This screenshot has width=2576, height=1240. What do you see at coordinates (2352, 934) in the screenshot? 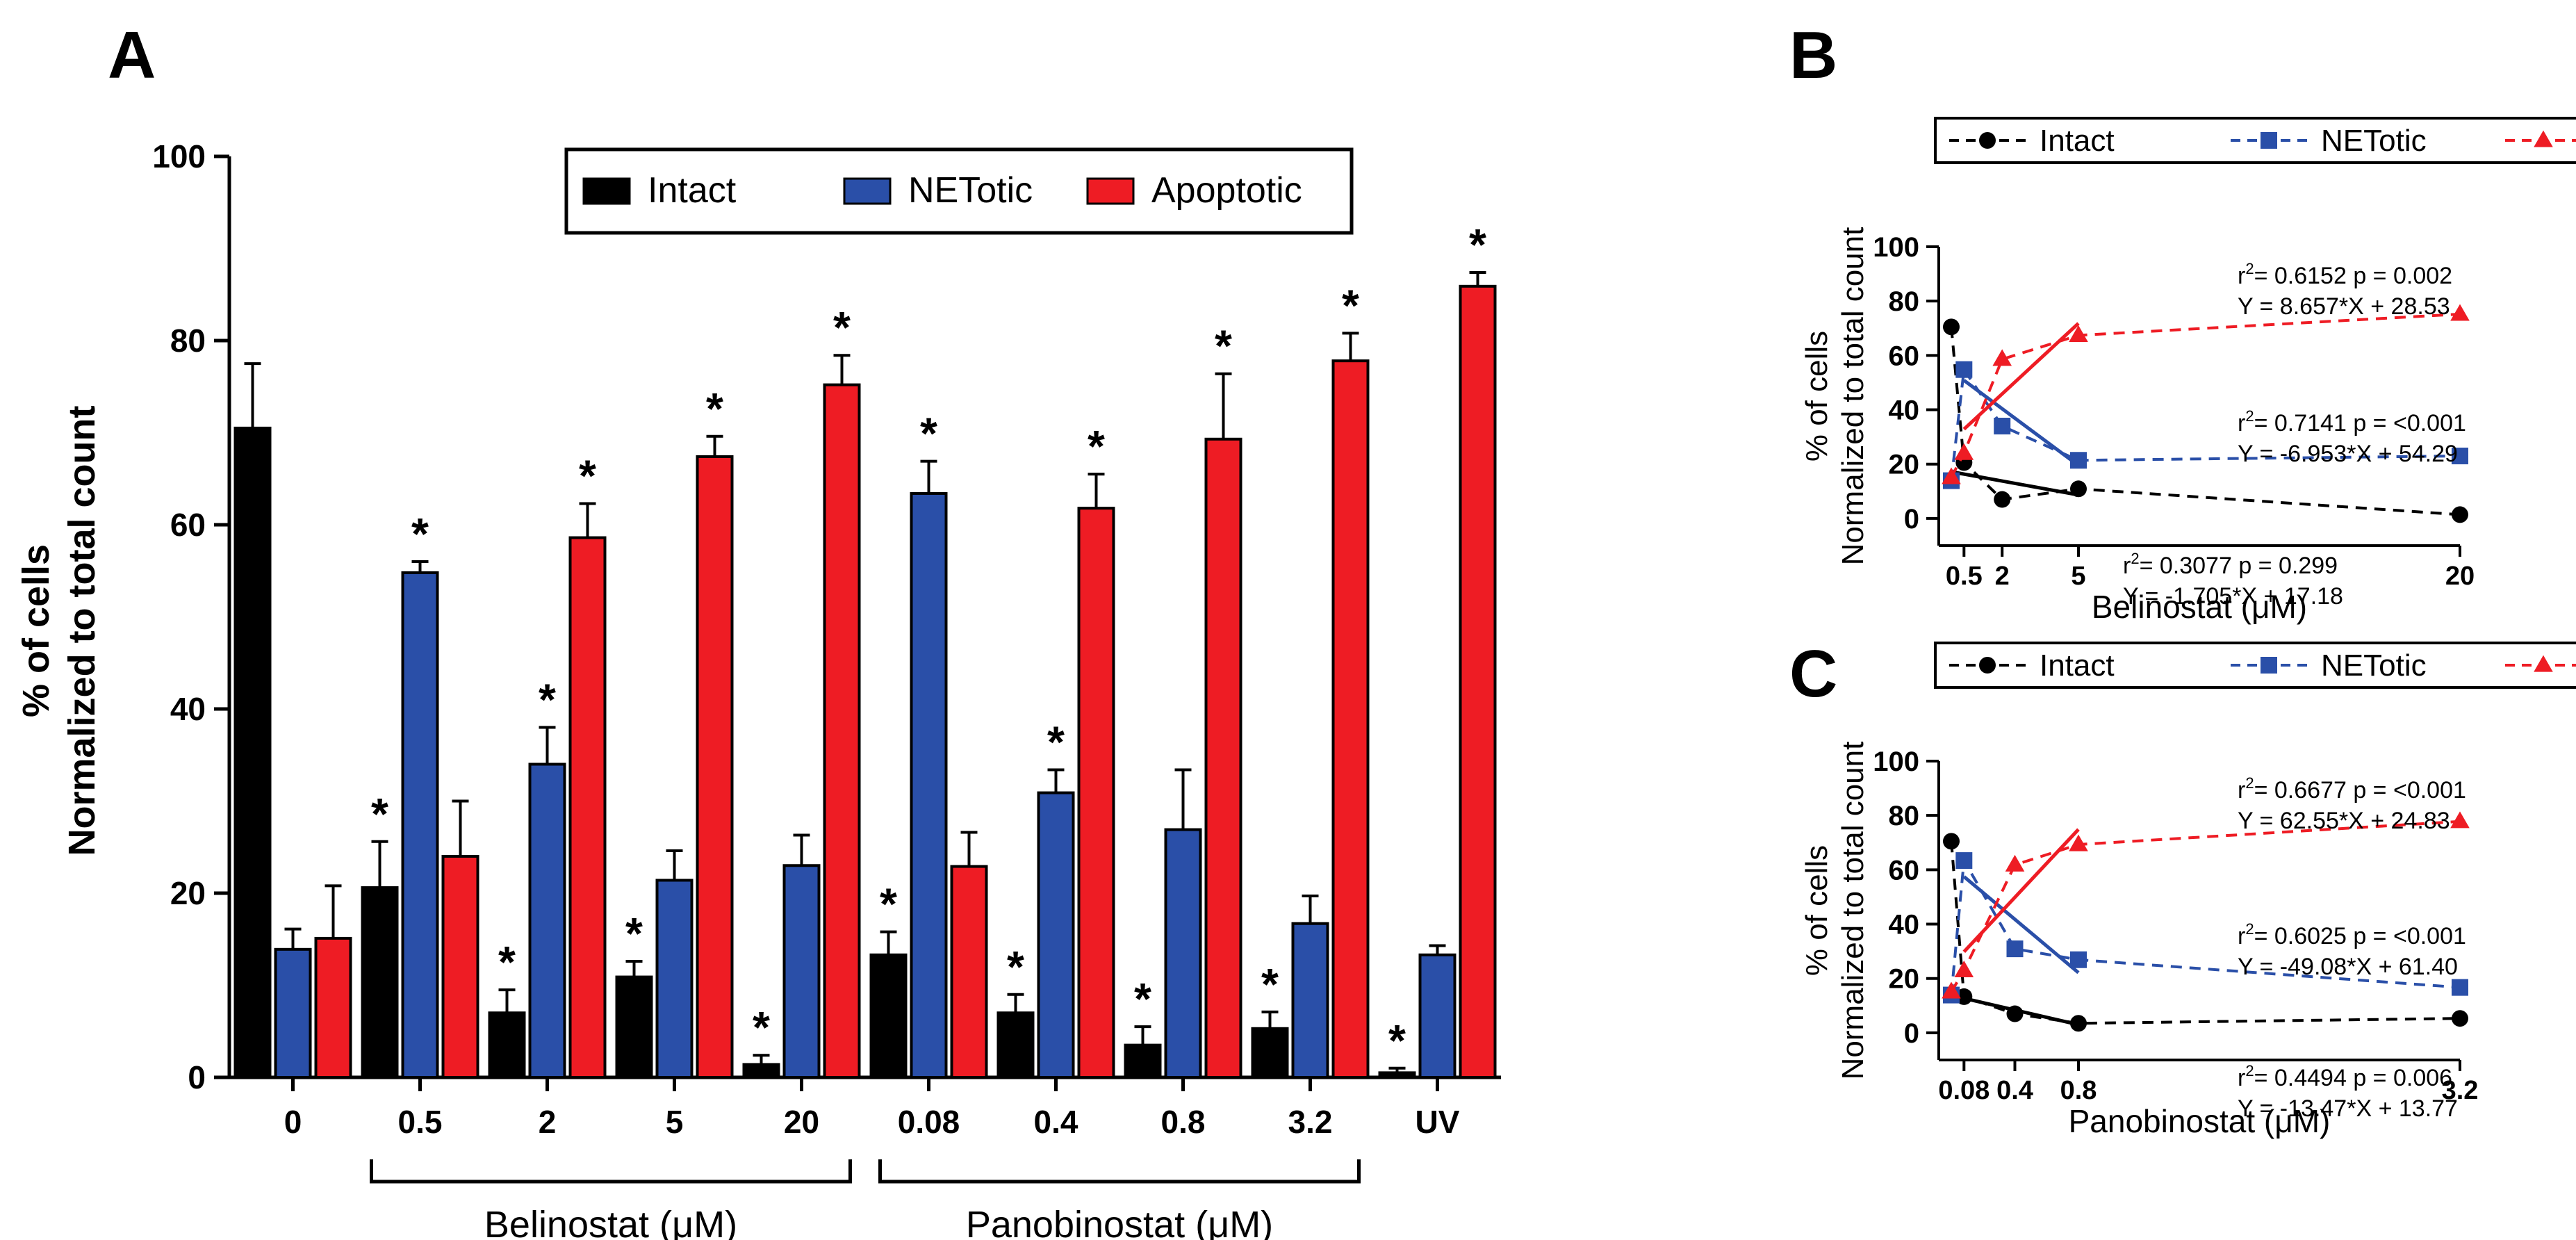
I see `stats-r2-netotic: r2= 0.6025 p = <0.001` at bounding box center [2352, 934].